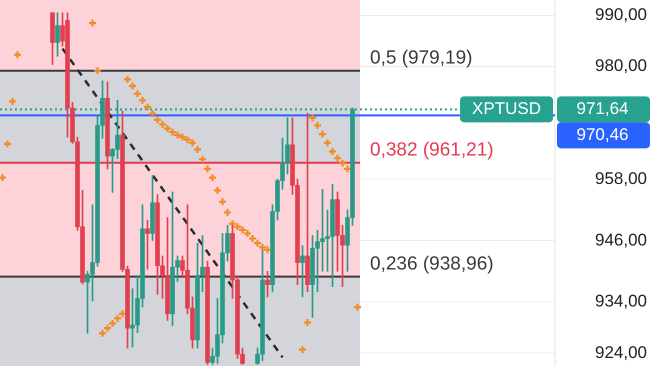 The width and height of the screenshot is (654, 366). Describe the element at coordinates (621, 301) in the screenshot. I see `y-tick-label: 934,00` at that location.